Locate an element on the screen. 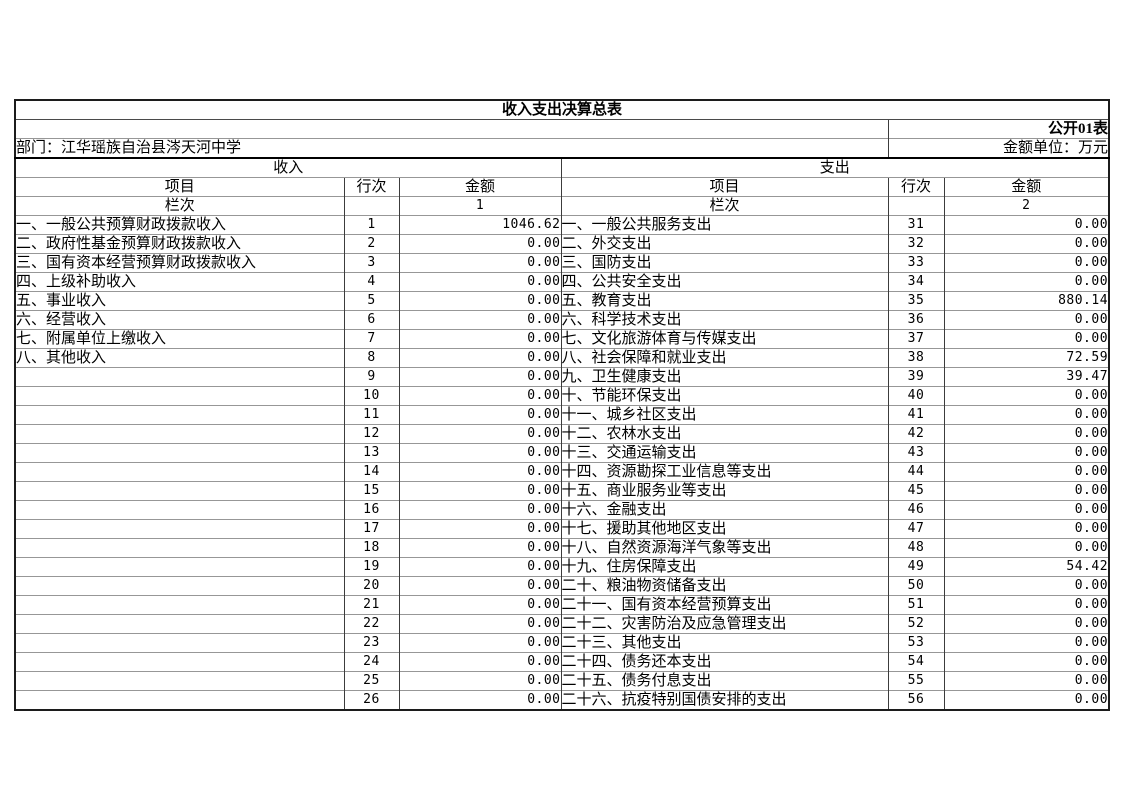  table-row: 三、国有资本经营预算财政拨款收入 3 0.00 三、国防支出 33 0.00 is located at coordinates (562, 263).